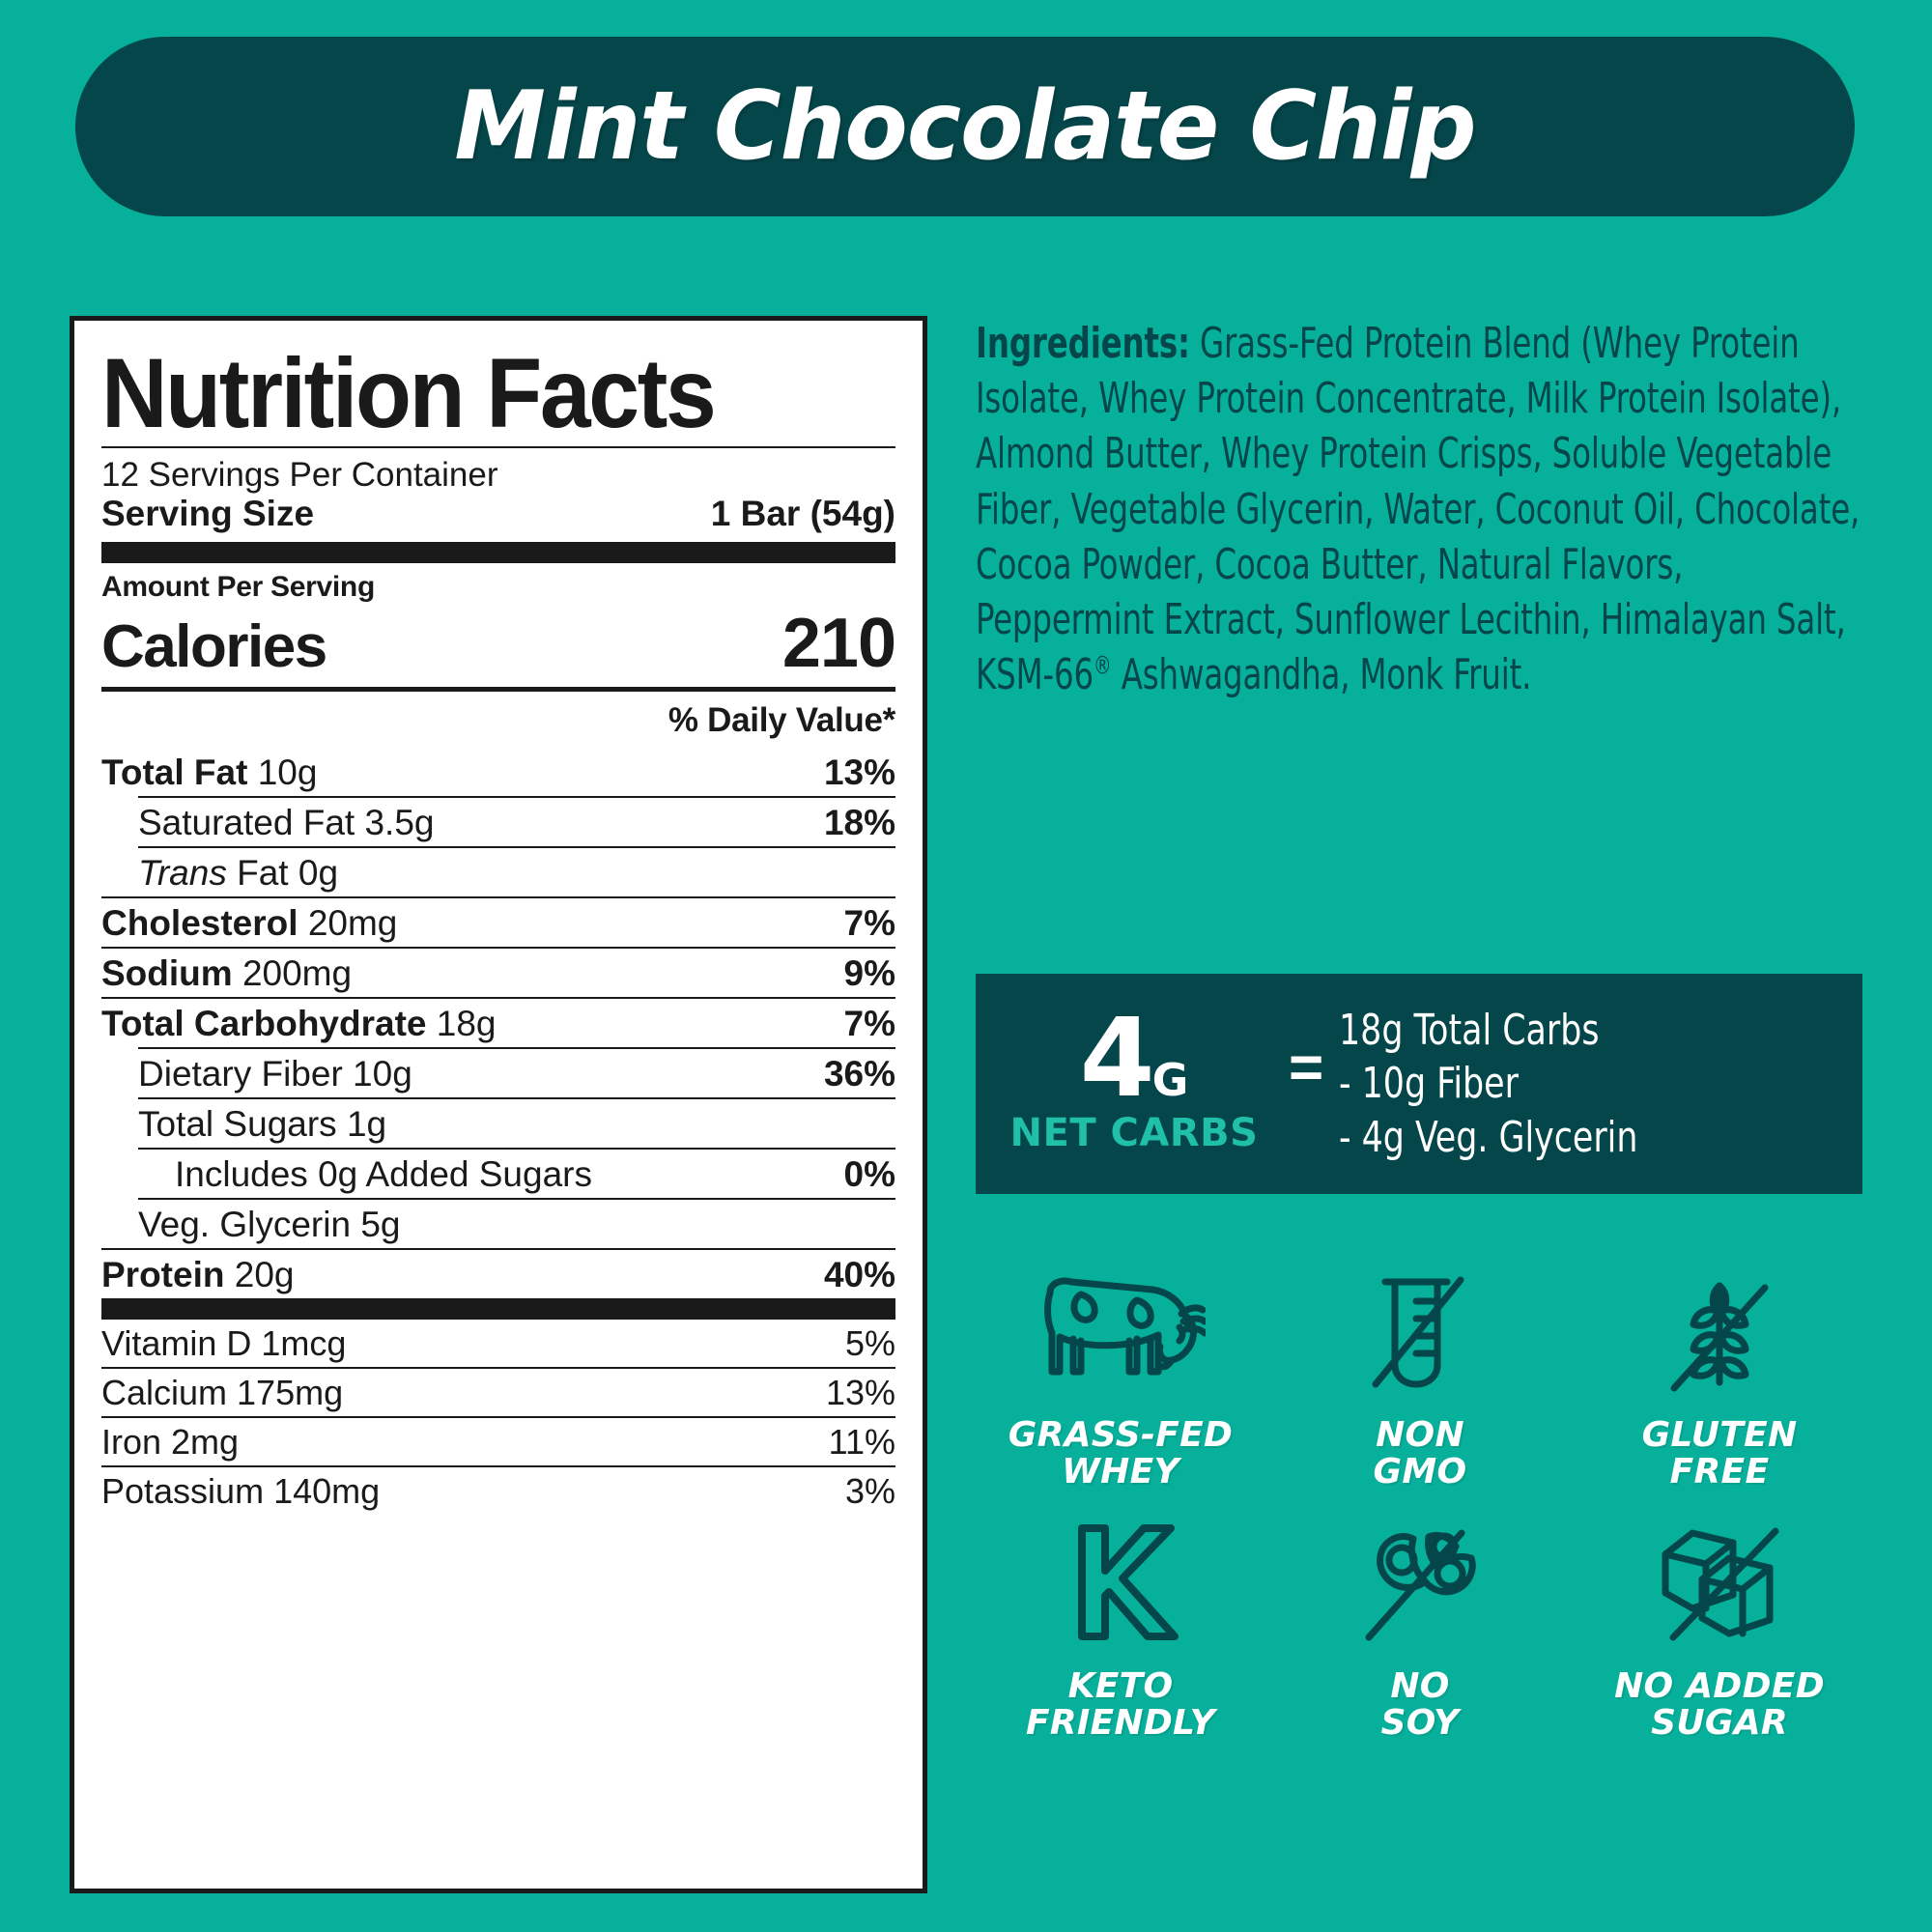 This screenshot has width=1932, height=1932. I want to click on title-banner: Mint Chocolate Chip, so click(965, 126).